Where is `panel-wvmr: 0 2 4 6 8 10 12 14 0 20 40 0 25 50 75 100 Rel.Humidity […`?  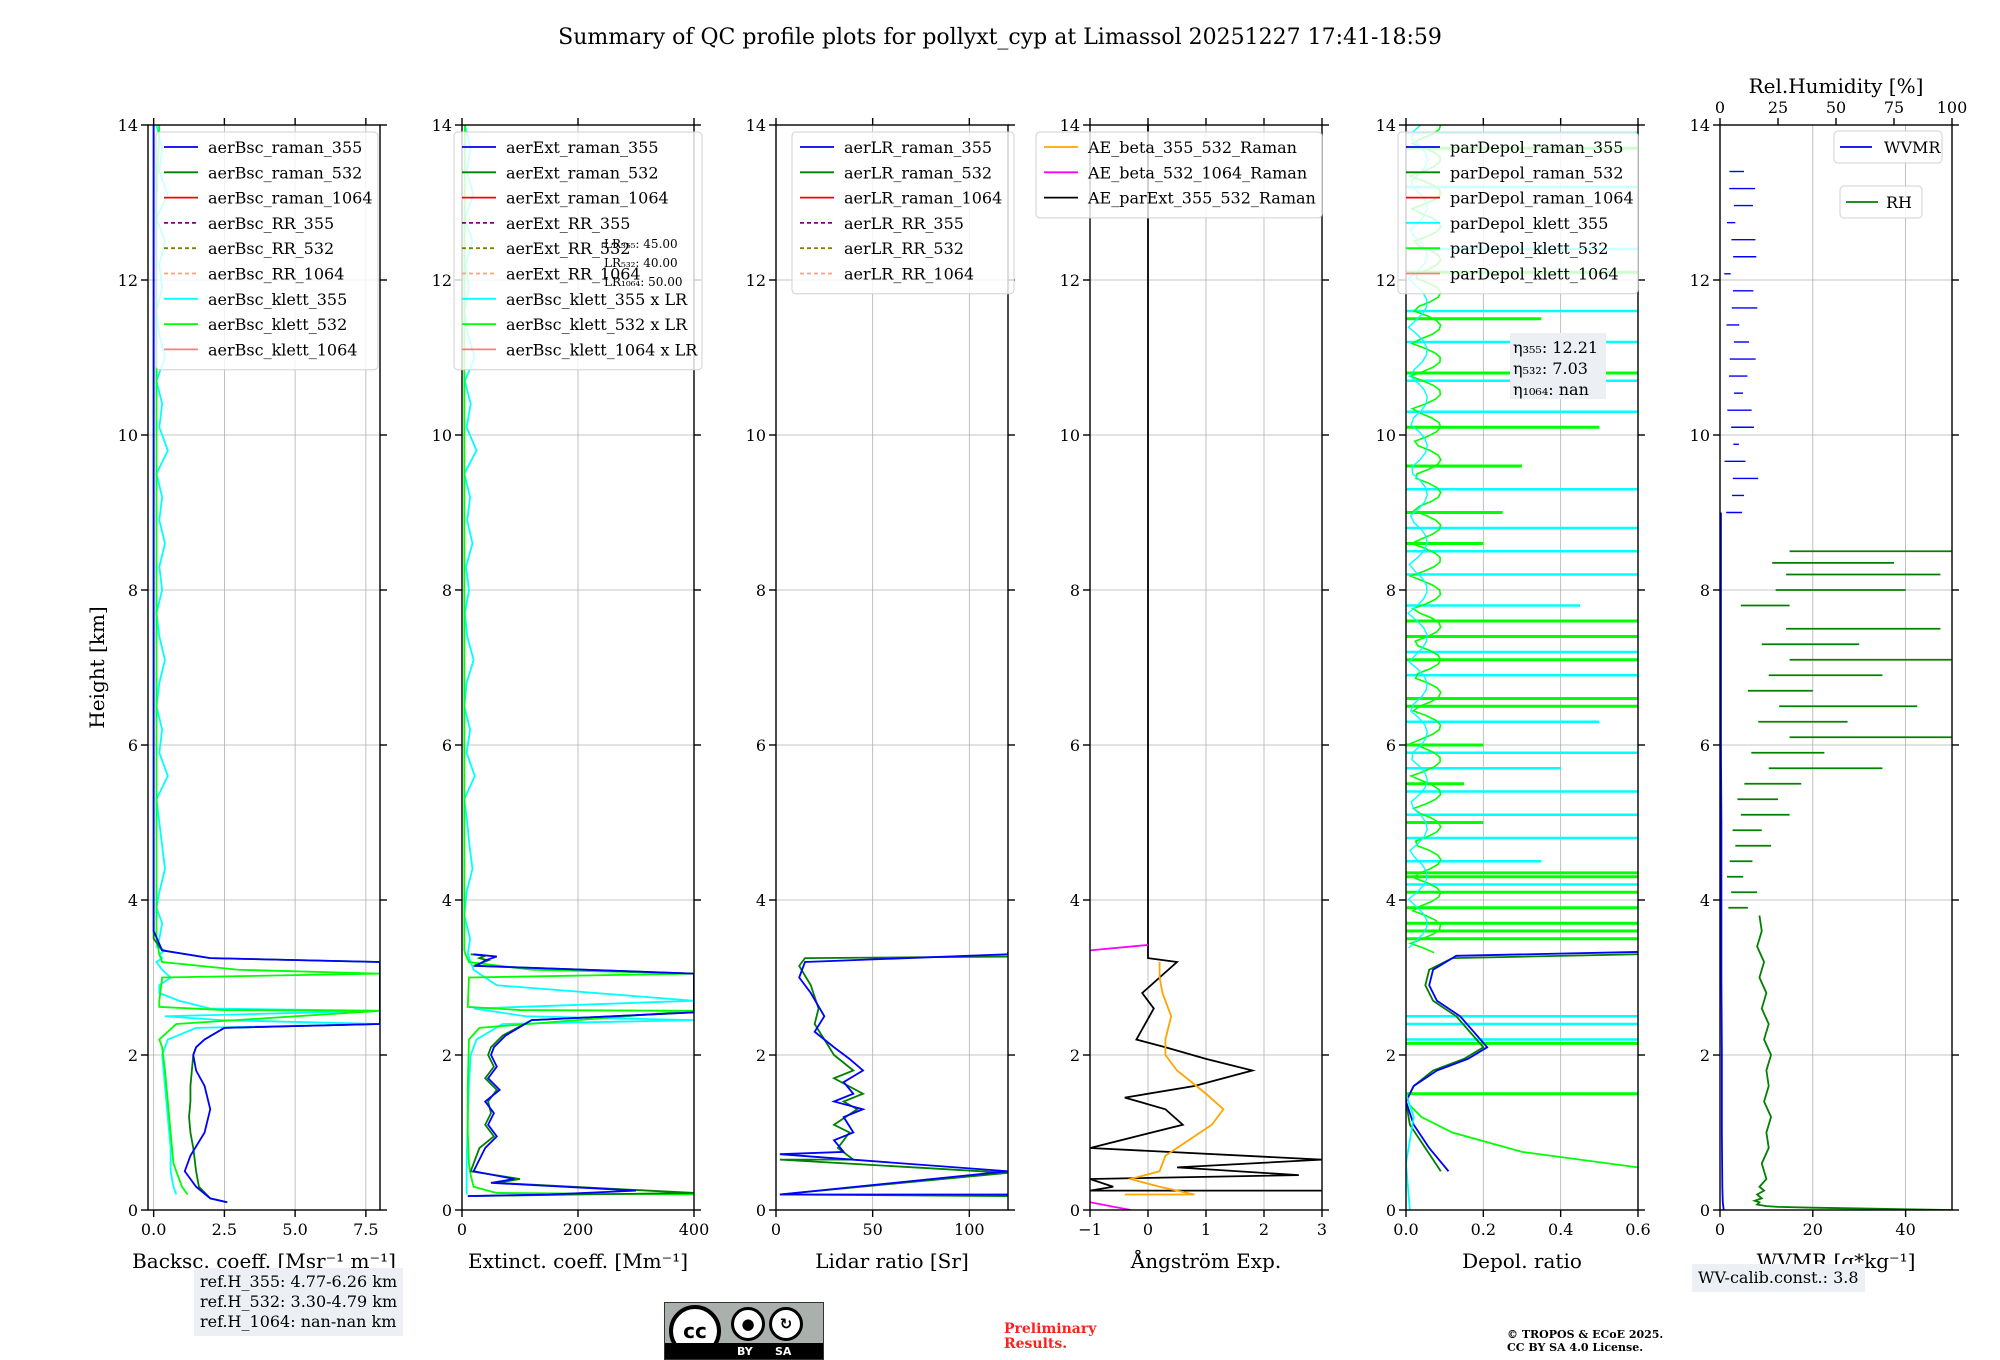 panel-wvmr: 0 2 4 6 8 10 12 14 0 20 40 0 25 50 75 100 Rel.Humidity [… is located at coordinates (1829, 673).